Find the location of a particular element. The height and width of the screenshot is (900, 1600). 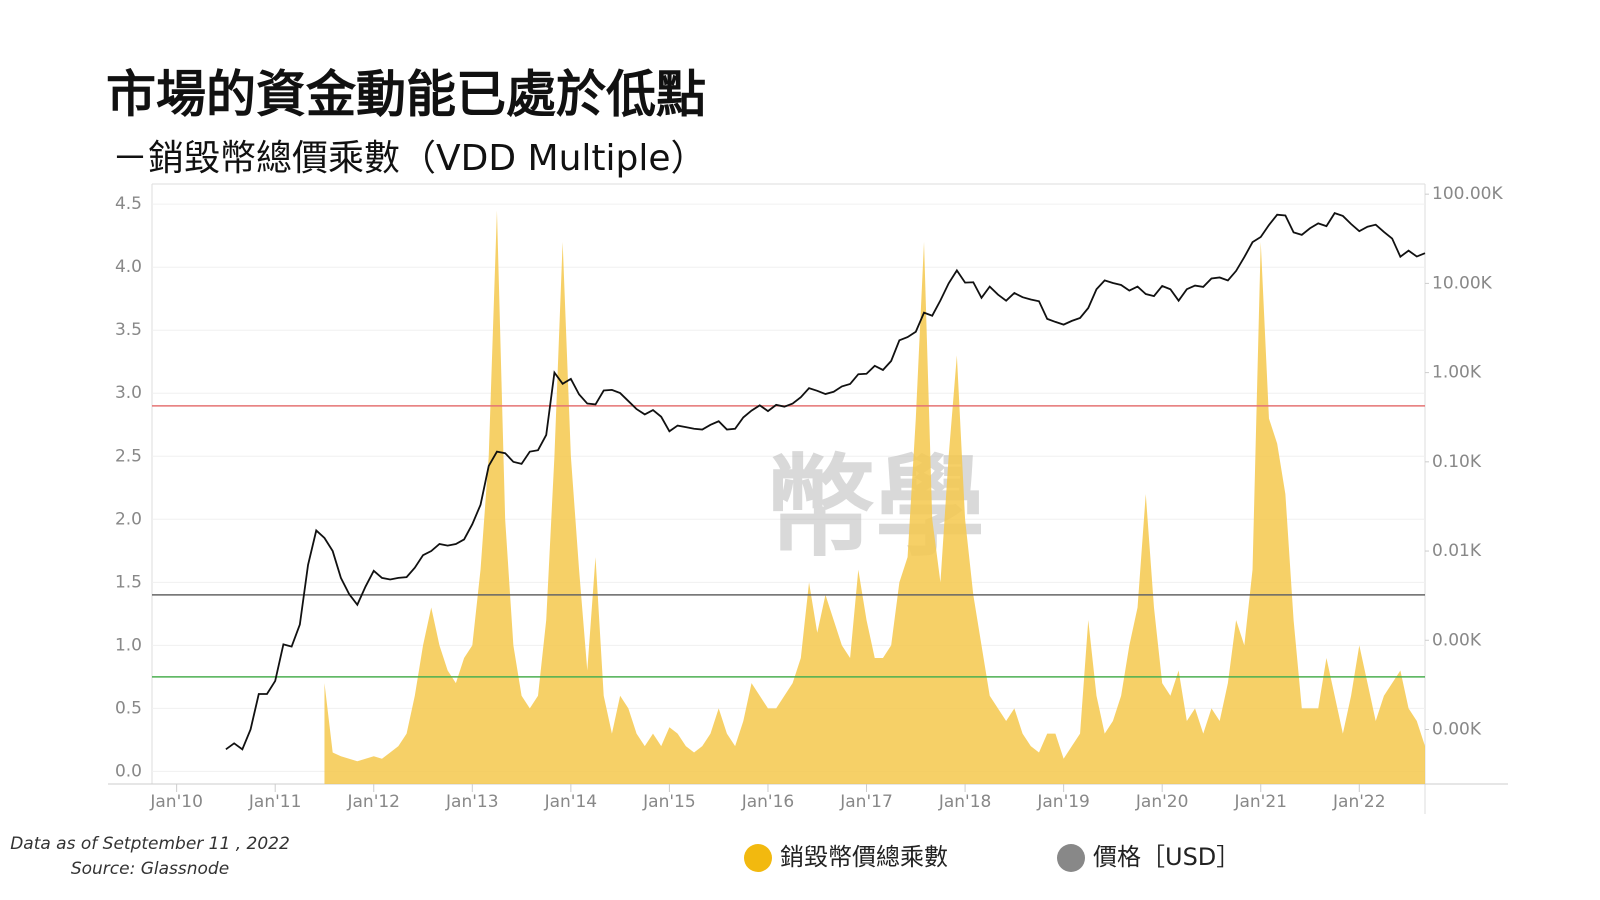

x-tick-label: Jan'17 is located at coordinates (866, 802).